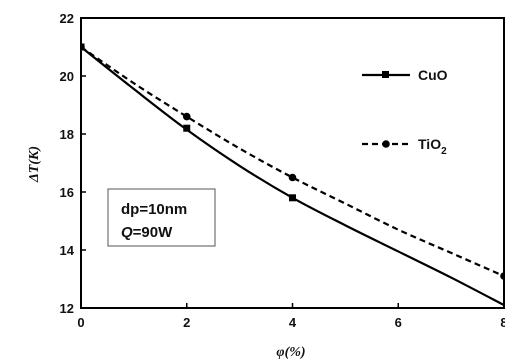  Describe the element at coordinates (67, 76) in the screenshot. I see `y-tick-label: 20` at that location.